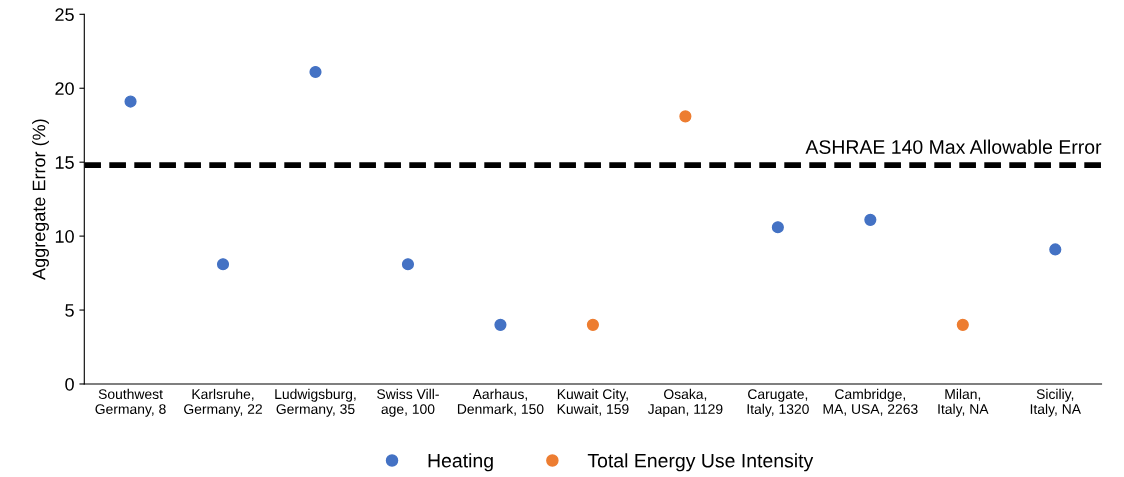 Image resolution: width=1124 pixels, height=477 pixels. What do you see at coordinates (64, 162) in the screenshot?
I see `y-tick-label: 15` at bounding box center [64, 162].